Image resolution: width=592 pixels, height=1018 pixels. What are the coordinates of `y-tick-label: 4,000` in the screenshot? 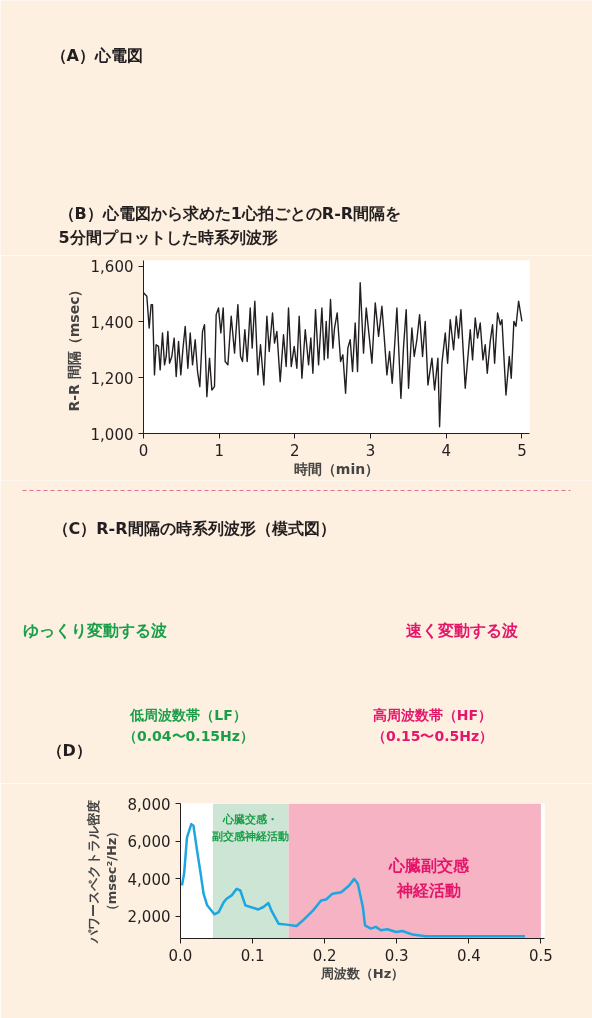 It's located at (149, 879).